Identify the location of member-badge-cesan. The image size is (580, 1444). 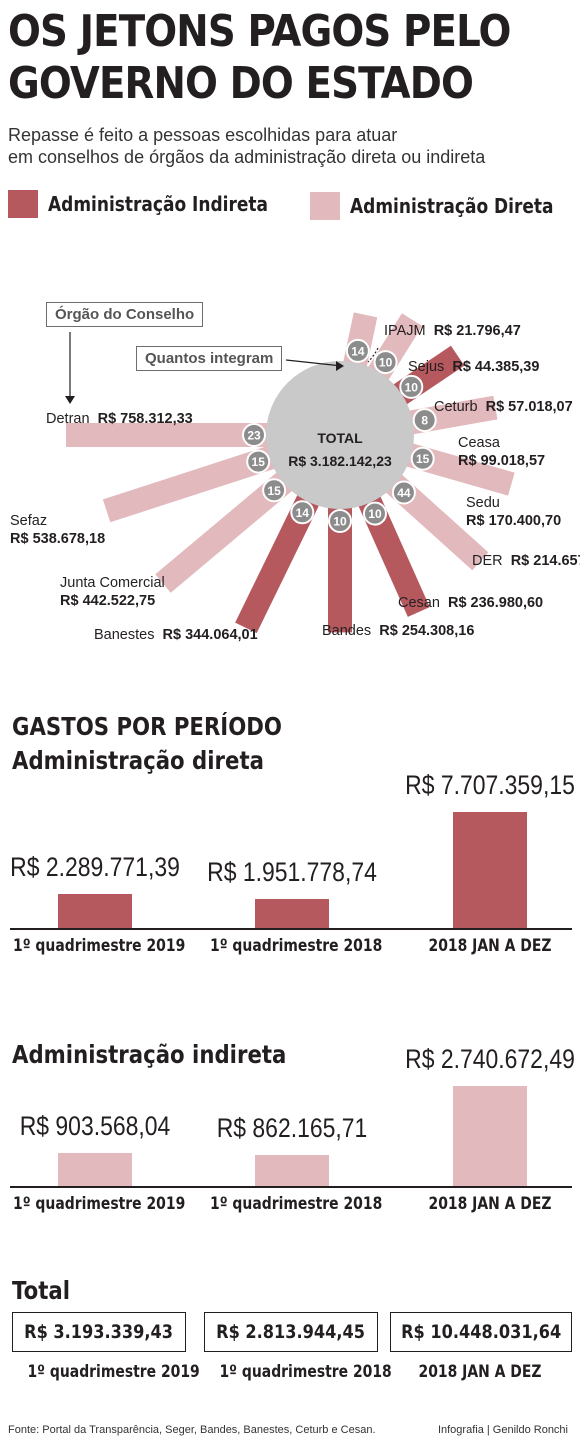
(374, 513).